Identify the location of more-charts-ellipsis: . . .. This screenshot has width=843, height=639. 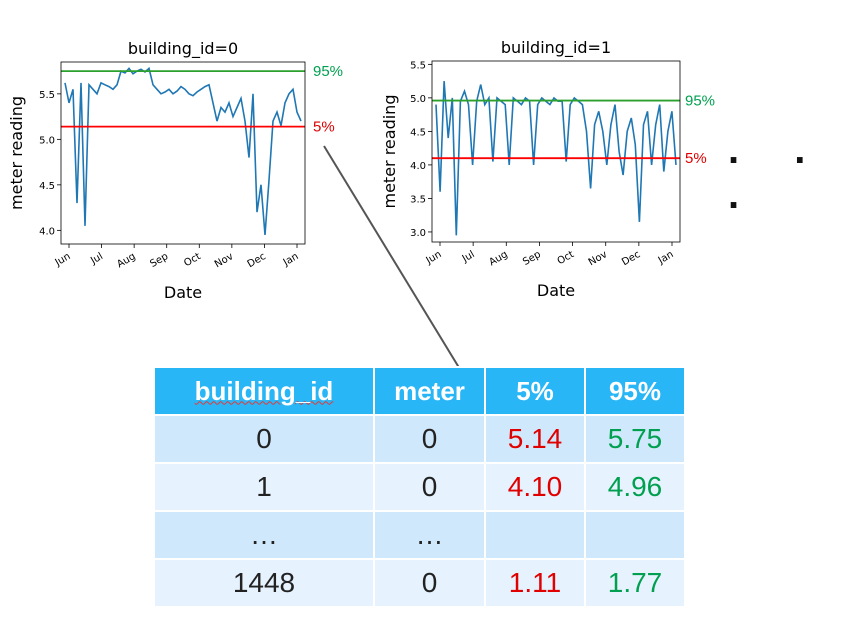
(778, 172).